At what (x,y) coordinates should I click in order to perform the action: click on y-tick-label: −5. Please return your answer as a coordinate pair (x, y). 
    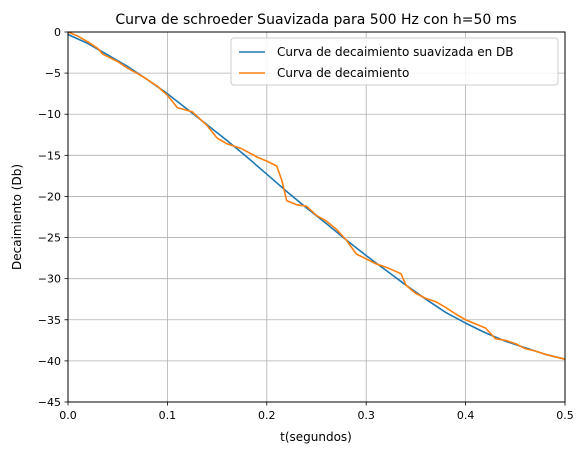
    Looking at the image, I should click on (53, 73).